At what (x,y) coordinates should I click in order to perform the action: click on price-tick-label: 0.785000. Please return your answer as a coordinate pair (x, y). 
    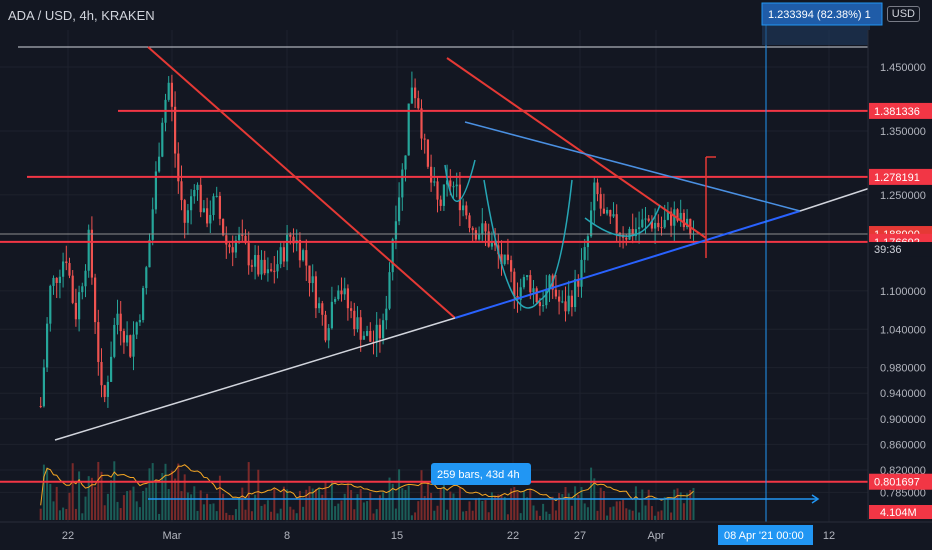
    Looking at the image, I should click on (903, 493).